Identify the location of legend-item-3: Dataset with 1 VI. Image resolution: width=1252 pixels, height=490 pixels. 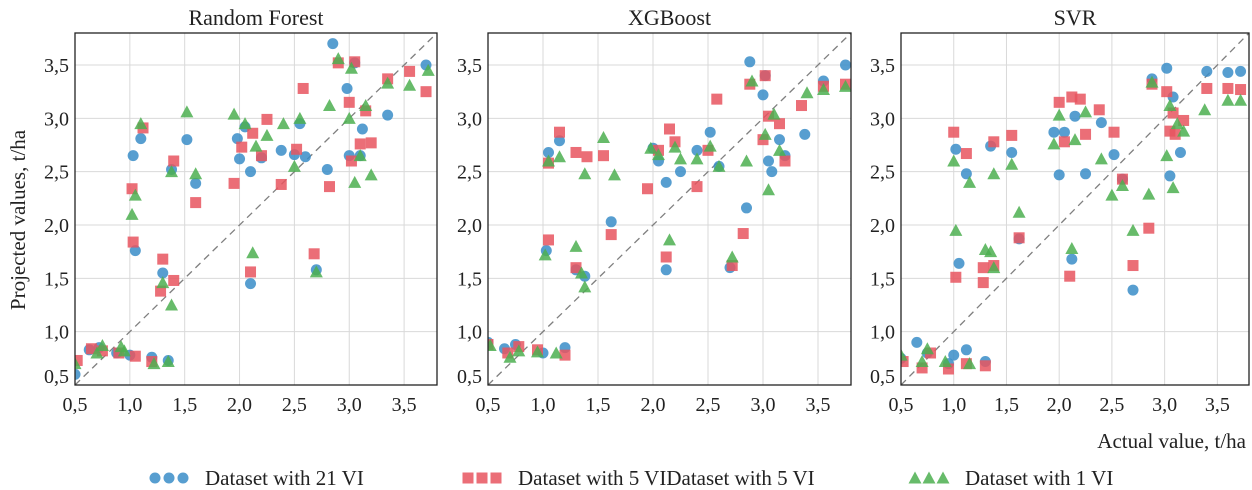
(1010, 478).